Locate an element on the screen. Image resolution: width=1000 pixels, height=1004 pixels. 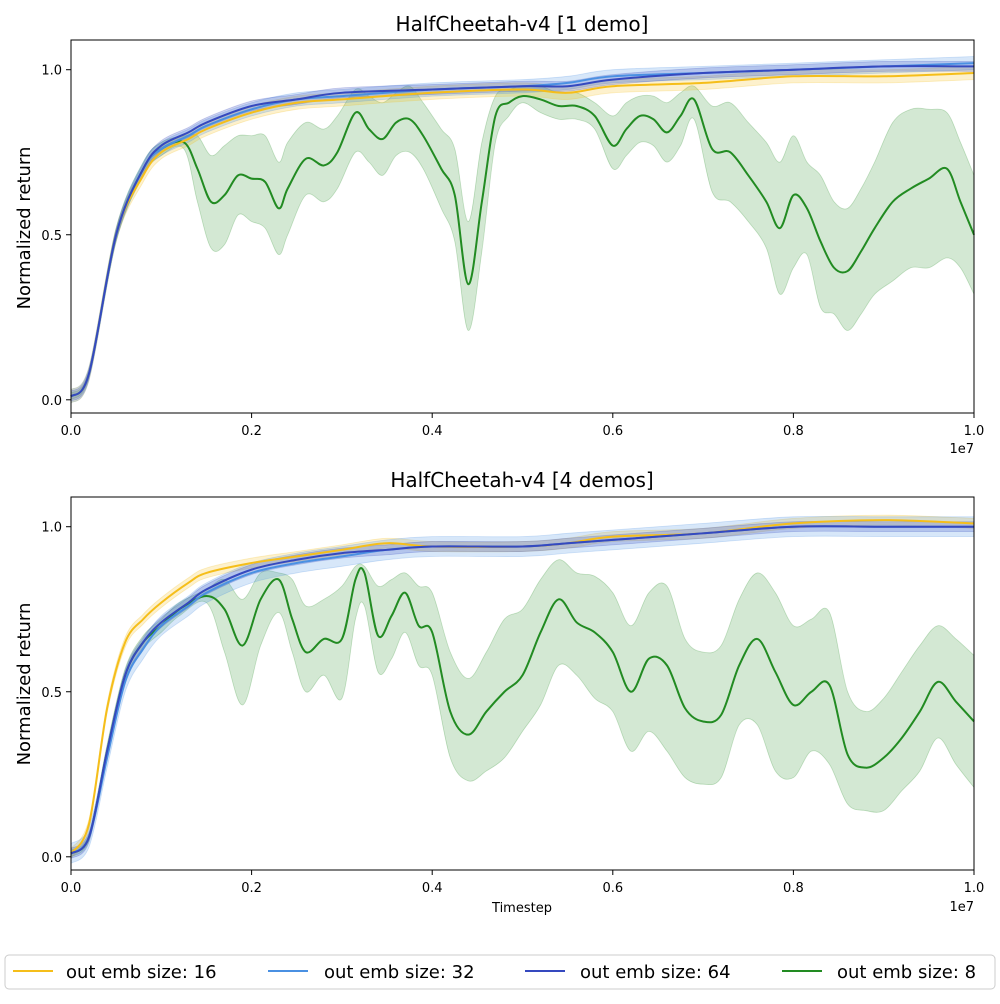
chart-title: HalfCheetah-v4 [1 demo] is located at coordinates (522, 24).